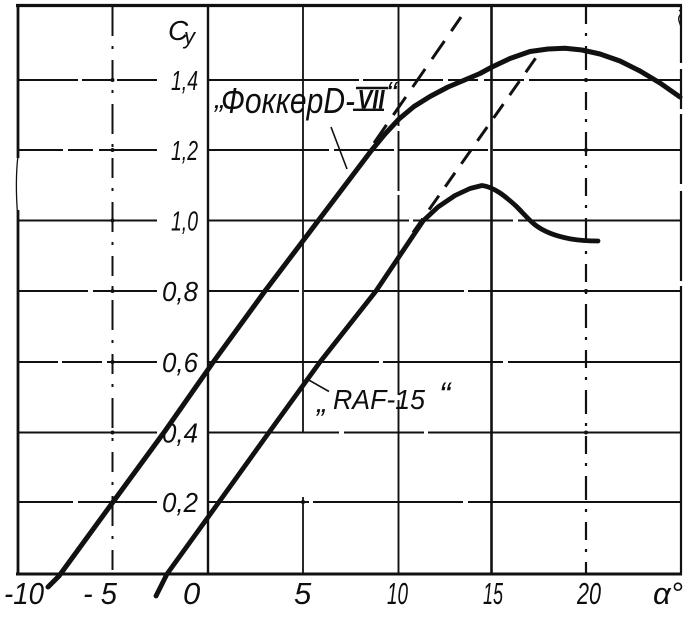  I want to click on svg-text: y, so click(189, 36).